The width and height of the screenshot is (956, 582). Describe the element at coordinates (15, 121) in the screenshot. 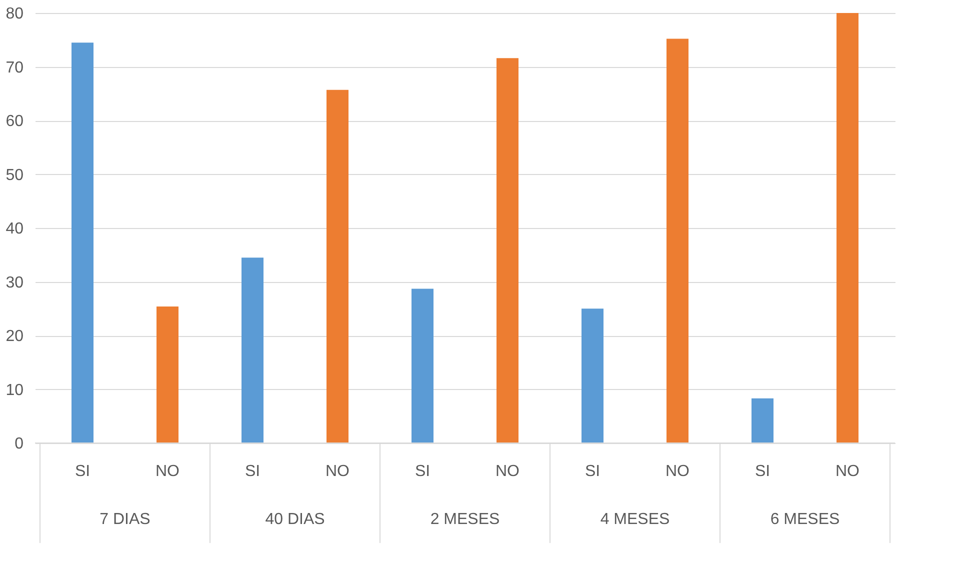

I see `y-tick-label: 60` at that location.